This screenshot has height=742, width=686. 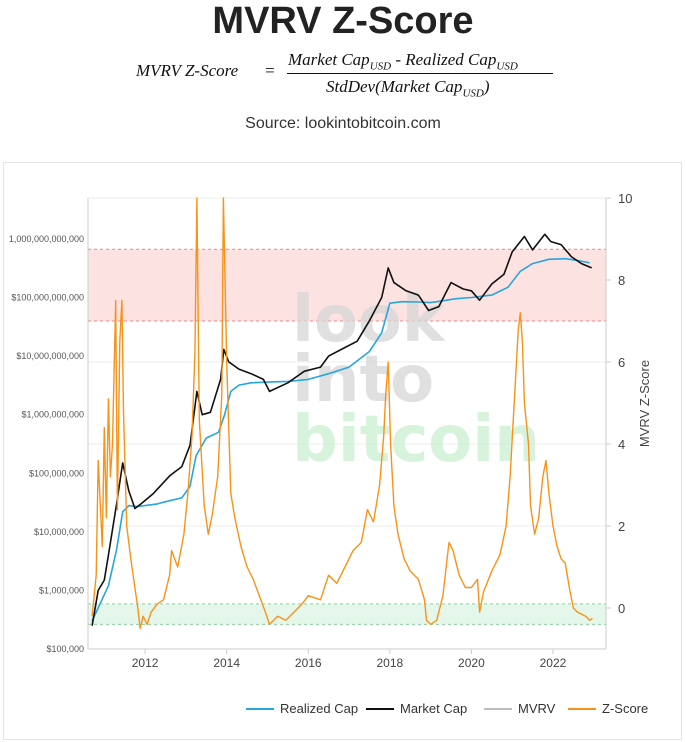 What do you see at coordinates (363, 380) in the screenshot?
I see `watermark-into: into` at bounding box center [363, 380].